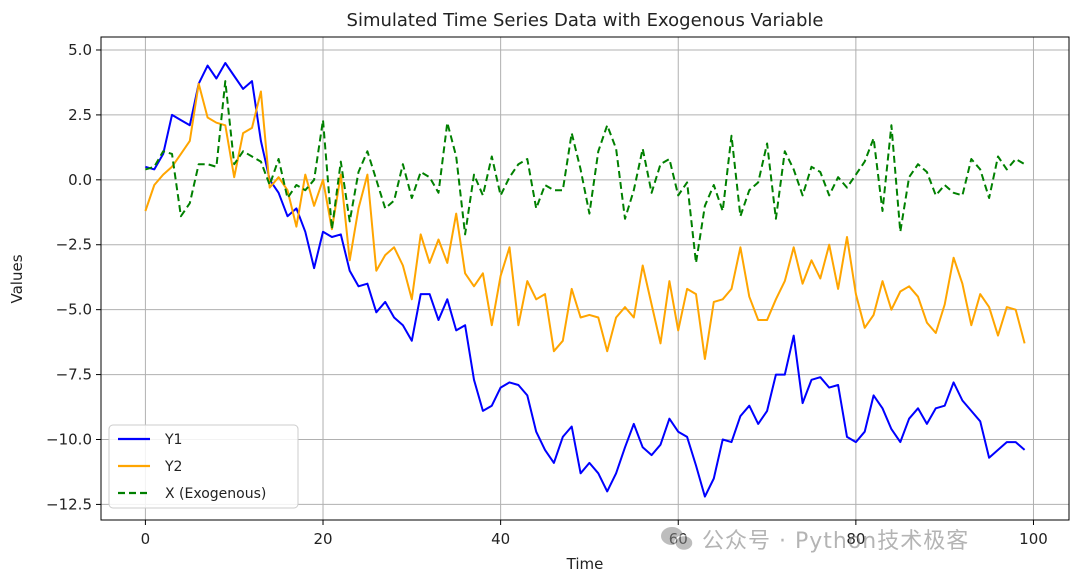 This screenshot has height=579, width=1080. What do you see at coordinates (80, 50) in the screenshot?
I see `y-tick-label: 5.0` at bounding box center [80, 50].